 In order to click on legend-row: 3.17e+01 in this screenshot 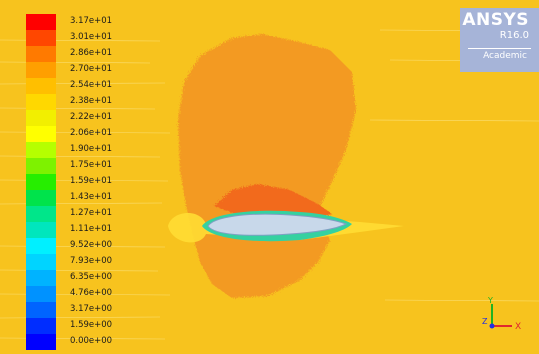, I will do `click(96, 22)`.